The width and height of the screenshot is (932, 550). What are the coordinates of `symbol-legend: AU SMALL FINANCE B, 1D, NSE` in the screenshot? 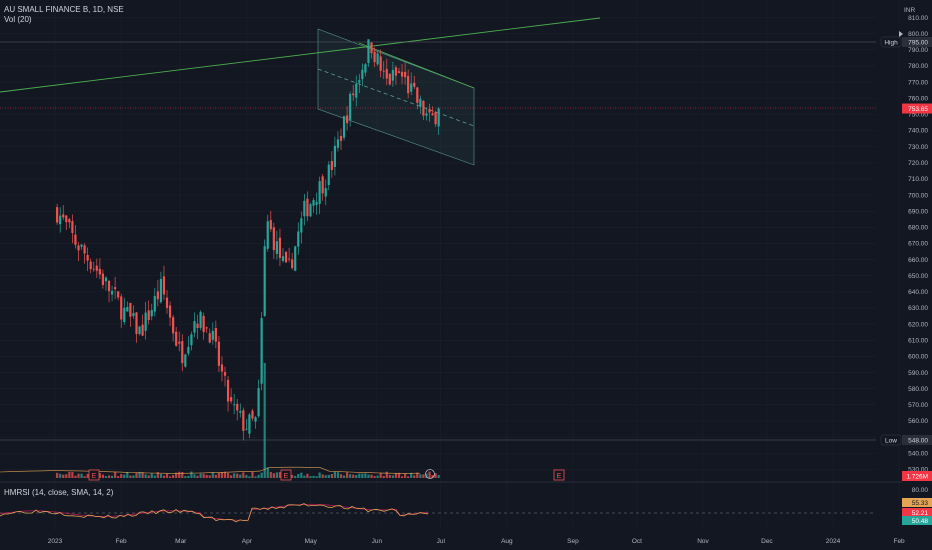 It's located at (64, 9).